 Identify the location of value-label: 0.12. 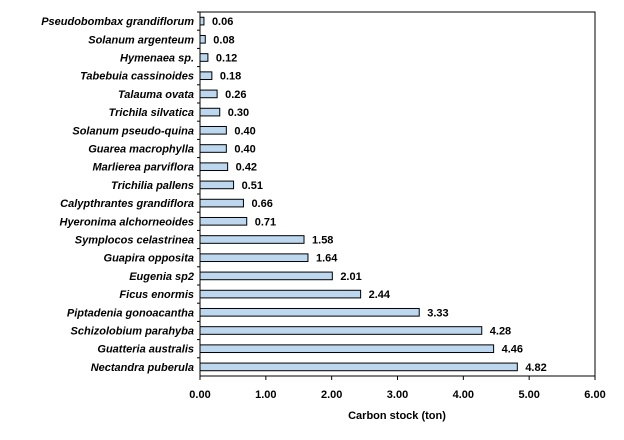
(226, 59).